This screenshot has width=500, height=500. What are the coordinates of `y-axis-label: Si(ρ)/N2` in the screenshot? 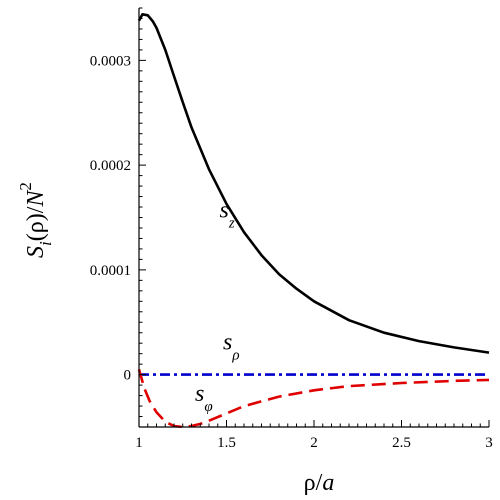 It's located at (35, 220).